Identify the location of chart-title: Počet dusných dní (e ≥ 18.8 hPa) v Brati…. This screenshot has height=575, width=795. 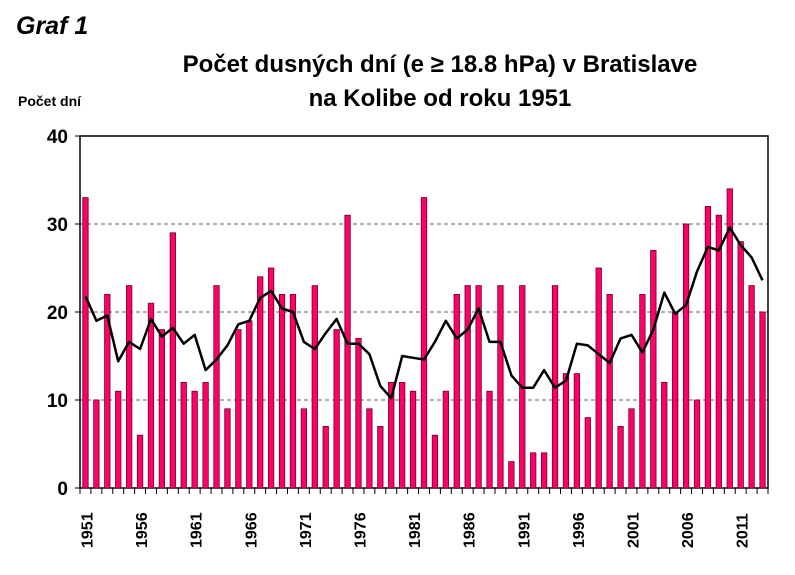
(440, 82).